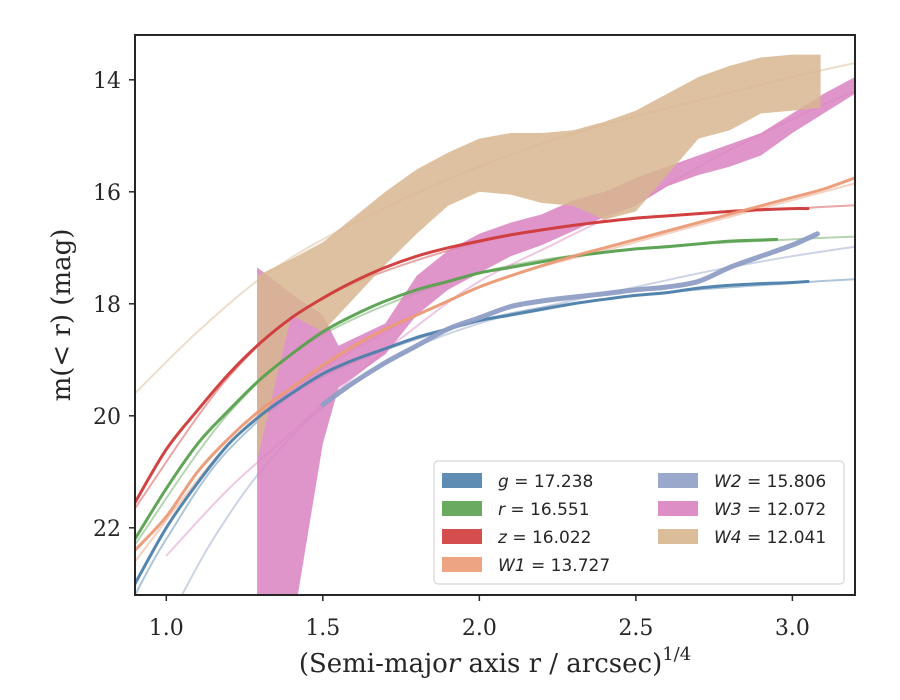 Image resolution: width=900 pixels, height=700 pixels. I want to click on legend-label-w4: W4 = 12.041, so click(770, 538).